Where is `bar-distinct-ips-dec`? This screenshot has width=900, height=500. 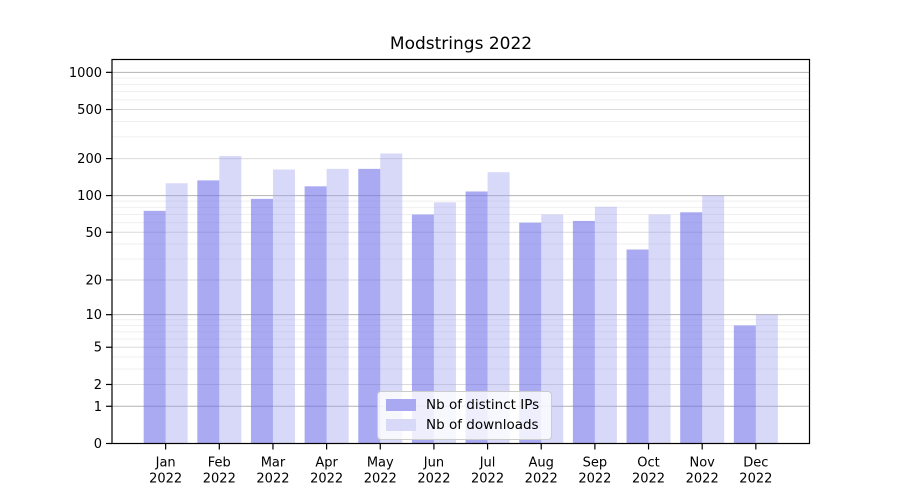 bar-distinct-ips-dec is located at coordinates (744, 384).